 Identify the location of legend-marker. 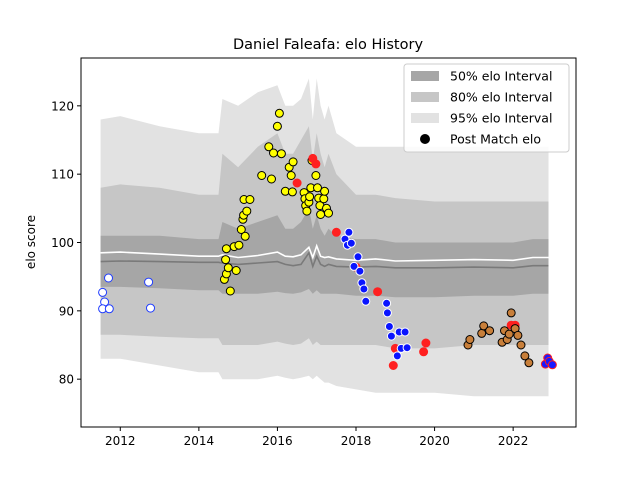
(425, 139).